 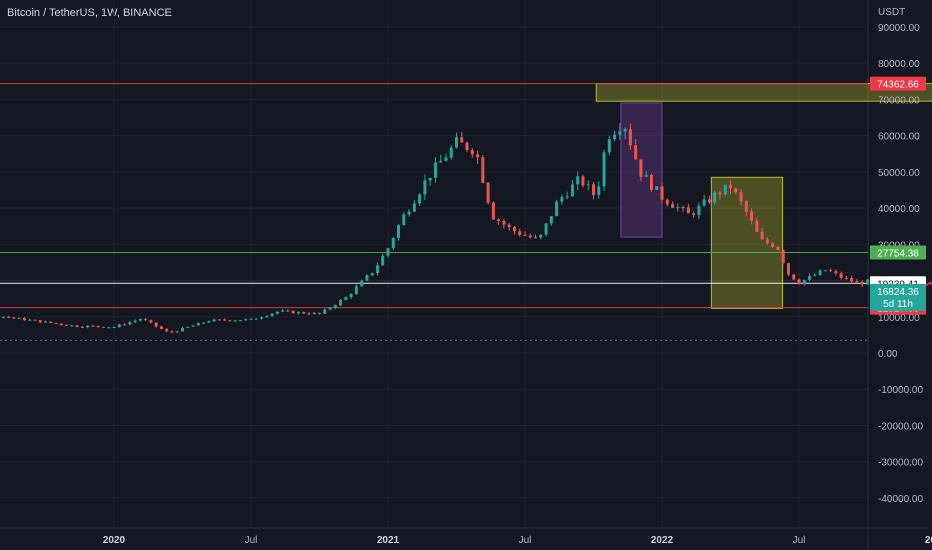 I want to click on current-price-value: 16824.36, so click(x=898, y=292).